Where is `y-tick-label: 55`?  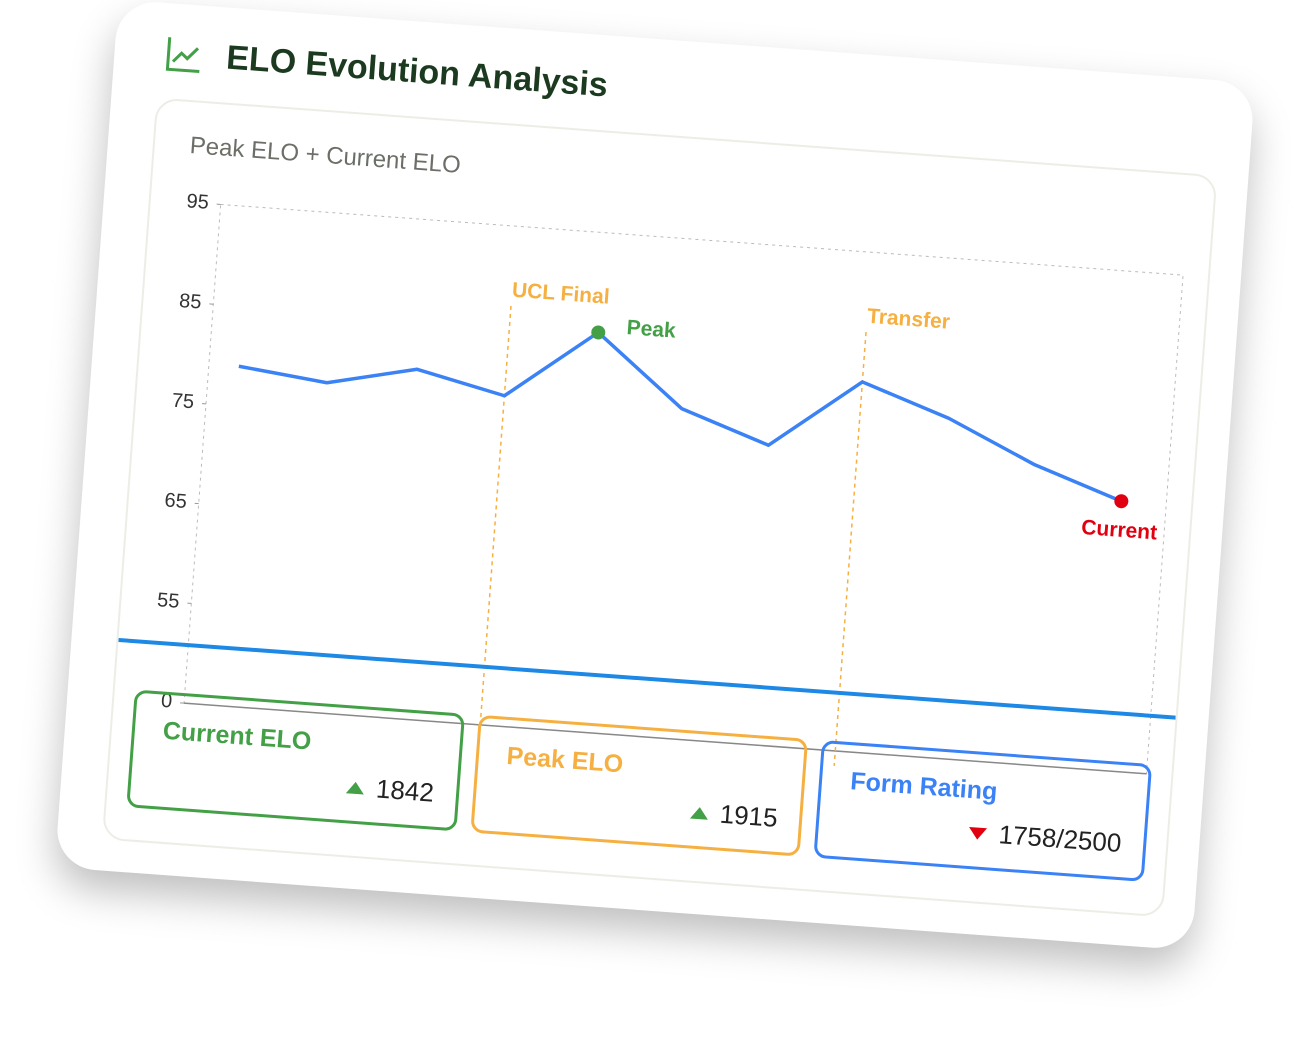
y-tick-label: 55 is located at coordinates (168, 601).